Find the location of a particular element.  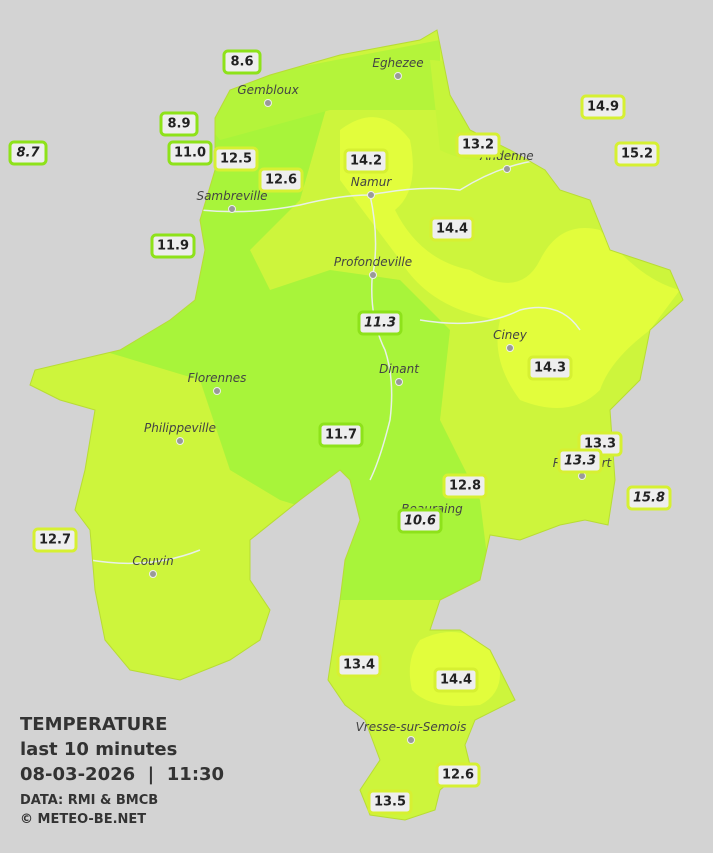

legend-timestamp: 08-03-2026 | 11:30 is located at coordinates (122, 774).